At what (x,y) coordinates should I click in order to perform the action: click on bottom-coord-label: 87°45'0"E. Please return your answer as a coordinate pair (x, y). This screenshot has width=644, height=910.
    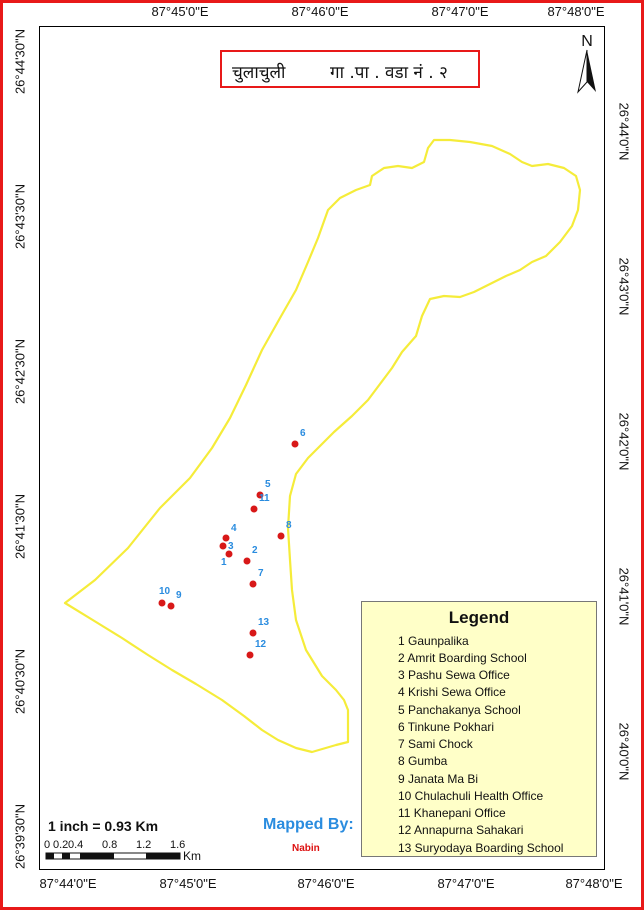
    Looking at the image, I should click on (188, 883).